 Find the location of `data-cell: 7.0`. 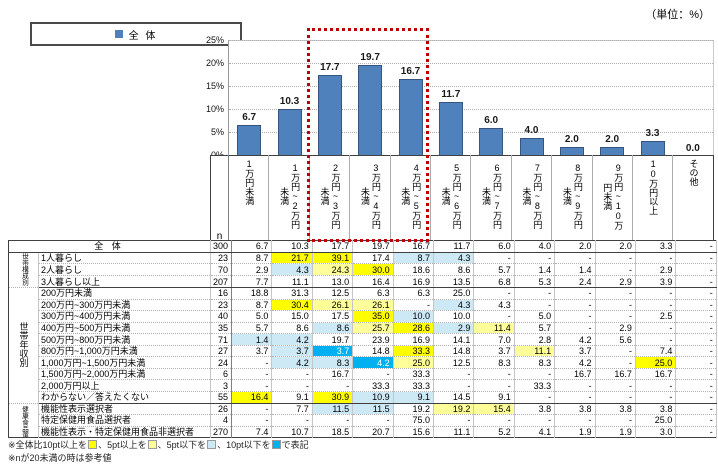

data-cell: 7.0 is located at coordinates (494, 339).